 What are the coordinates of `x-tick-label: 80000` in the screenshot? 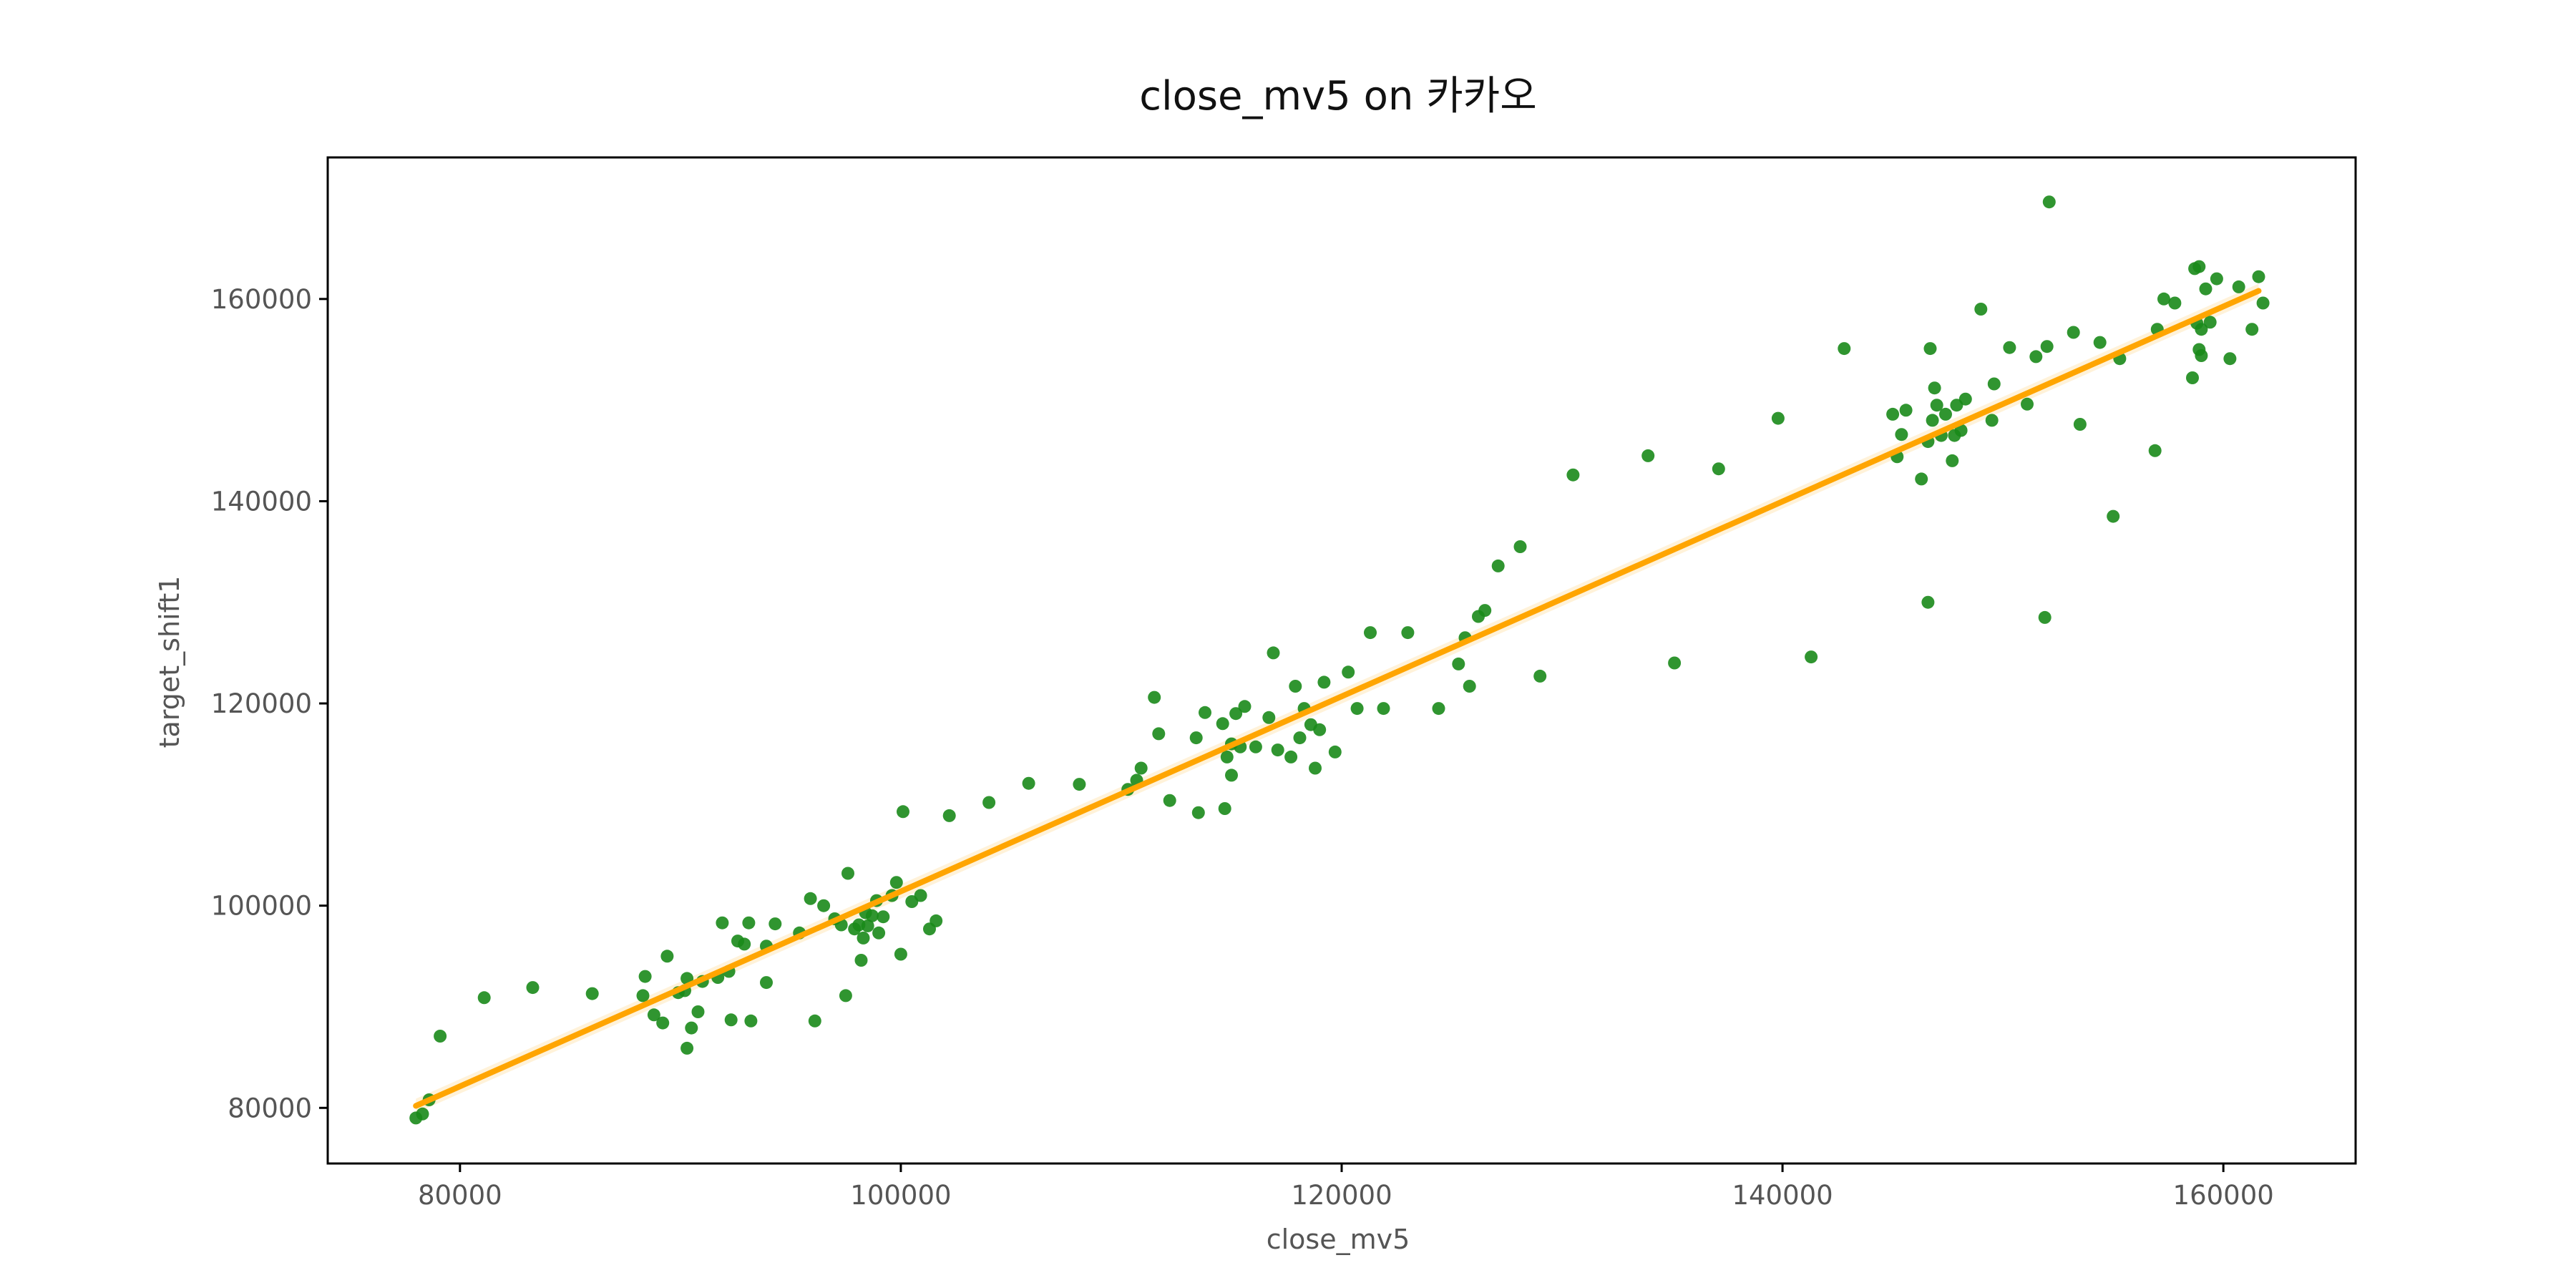 It's located at (460, 1195).